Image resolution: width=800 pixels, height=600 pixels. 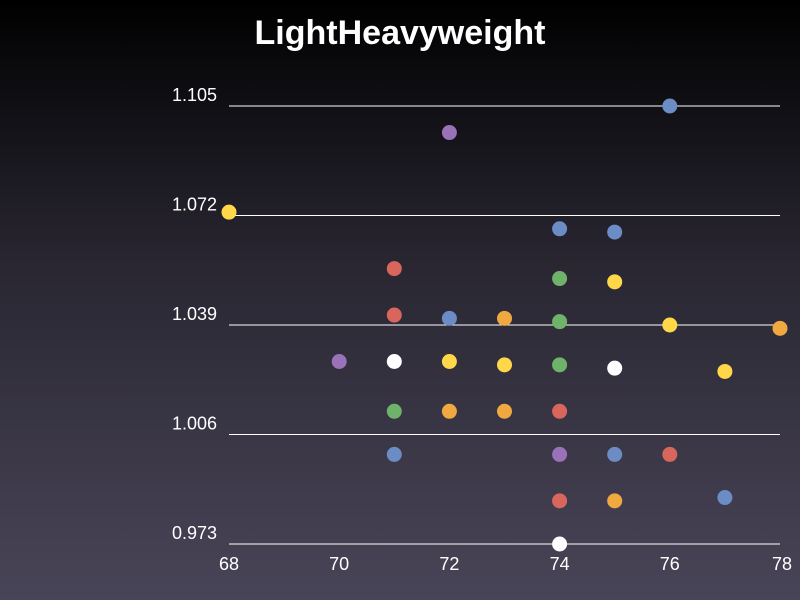 I want to click on x-tick-label: 68, so click(x=229, y=564).